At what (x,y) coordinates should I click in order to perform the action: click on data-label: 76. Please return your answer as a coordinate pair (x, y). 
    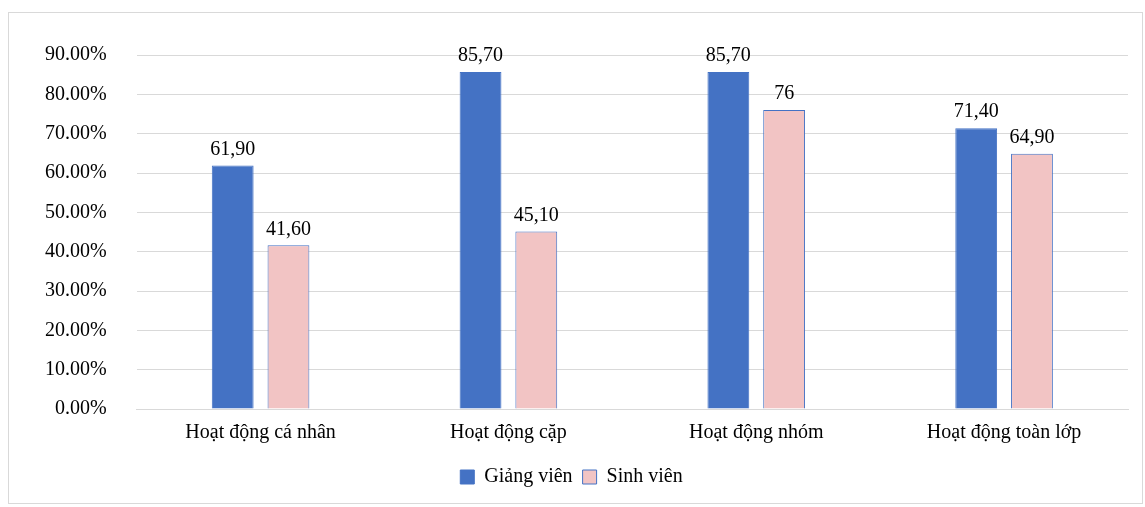
    Looking at the image, I should click on (784, 92).